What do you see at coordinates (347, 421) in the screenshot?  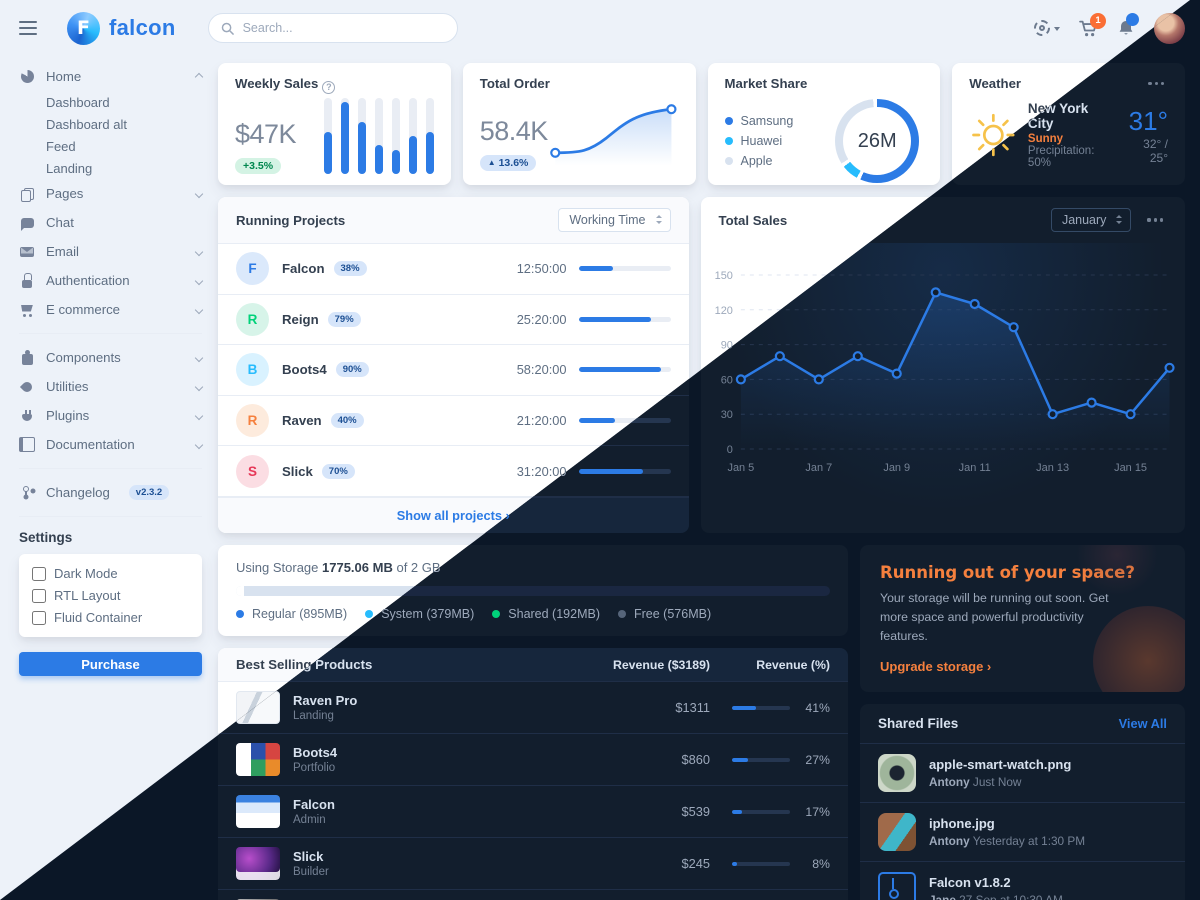 I see `project-progress-badge: 40%` at bounding box center [347, 421].